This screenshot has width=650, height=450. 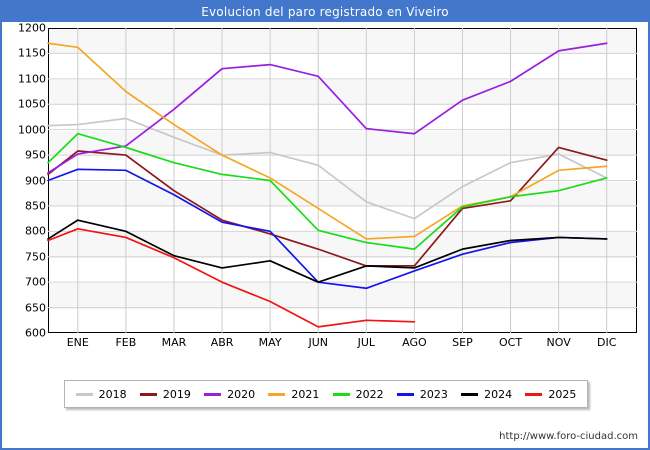 What do you see at coordinates (32, 79) in the screenshot?
I see `y-axis-tick-label: 1100` at bounding box center [32, 79].